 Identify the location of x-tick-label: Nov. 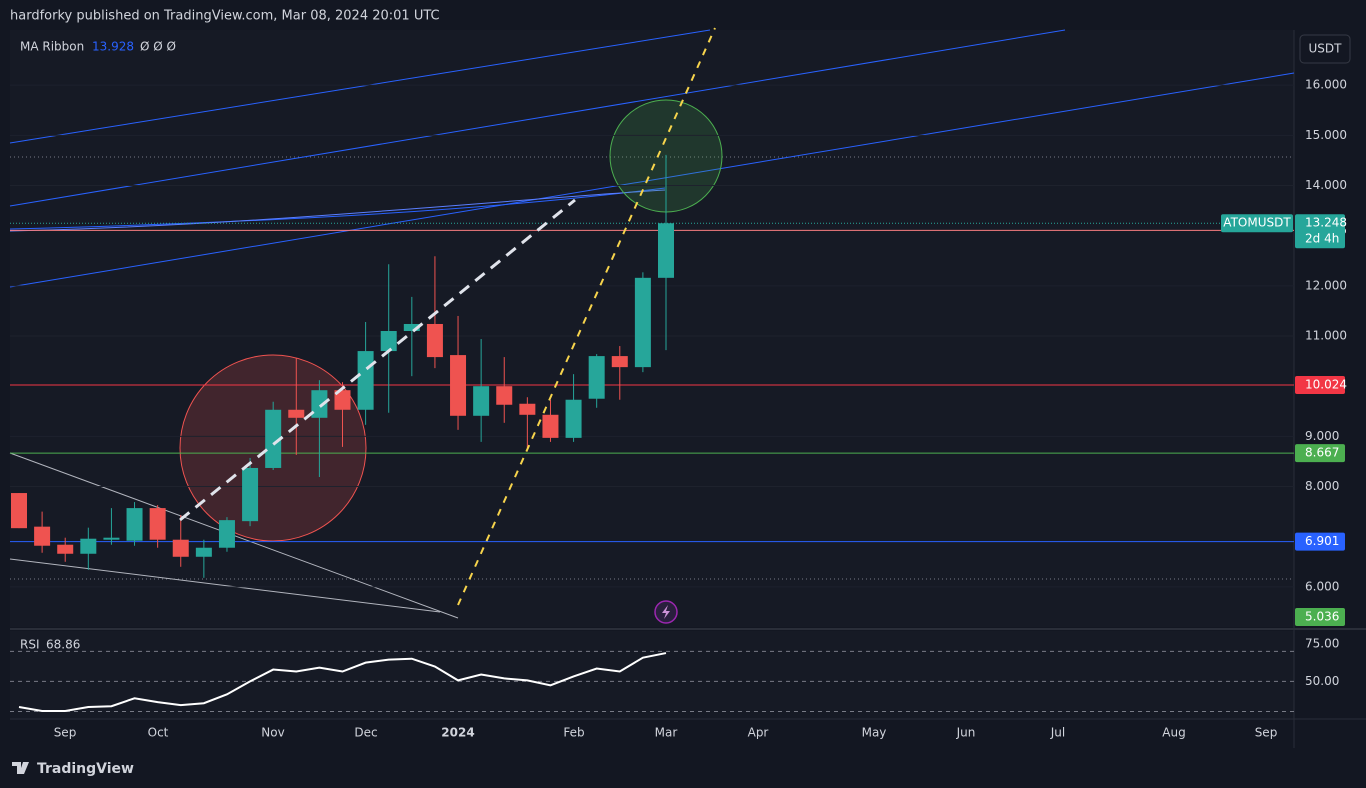
(272, 733).